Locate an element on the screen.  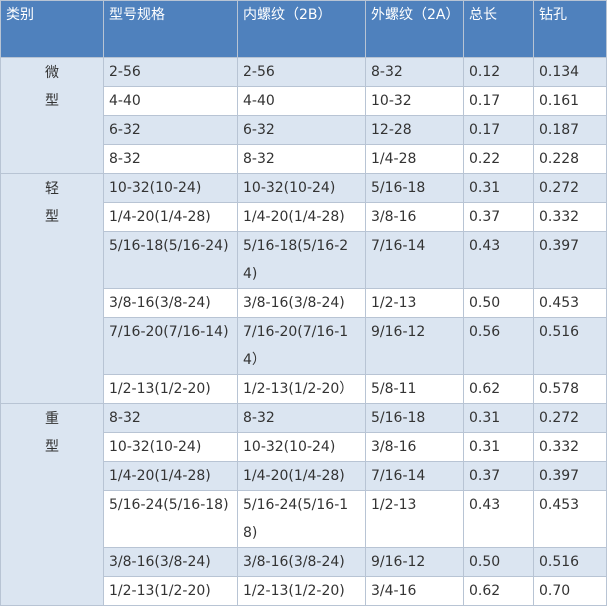
table-row: 4-40 4-40 10-32 0.17 0.161 is located at coordinates (304, 101).